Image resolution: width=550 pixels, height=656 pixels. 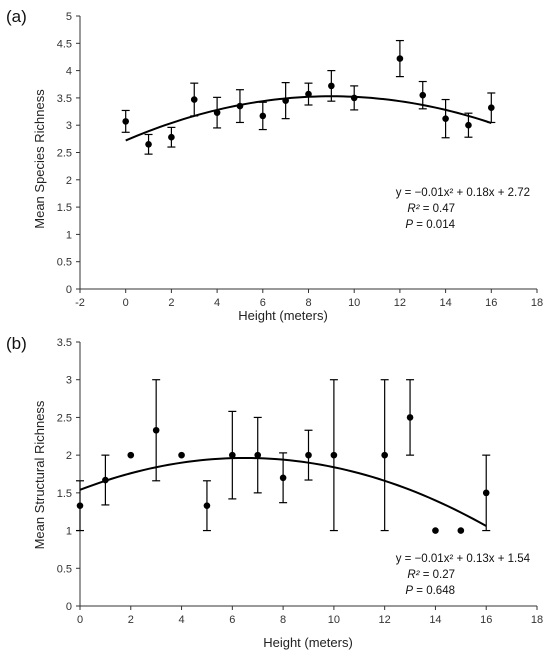 I want to click on panel-b-y-axis-title: Mean Structural Richness, so click(x=39, y=474).